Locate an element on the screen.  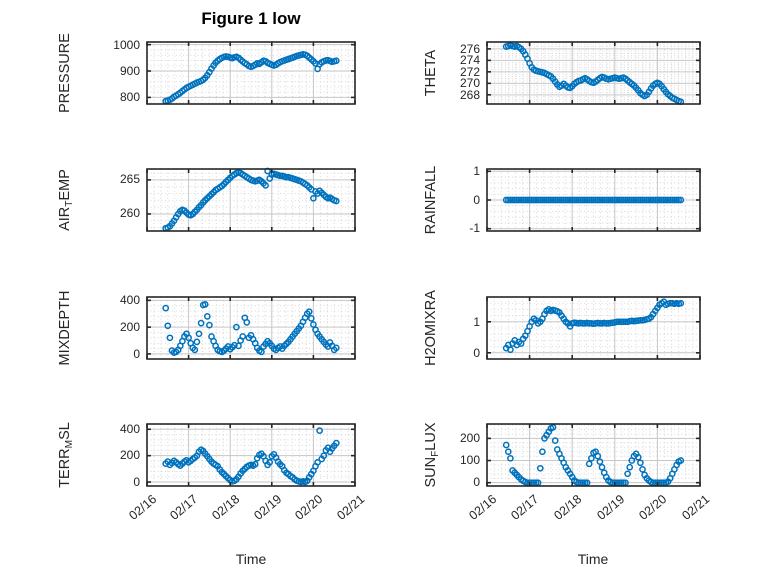
y-tick-label: 265 is located at coordinates (129, 179).